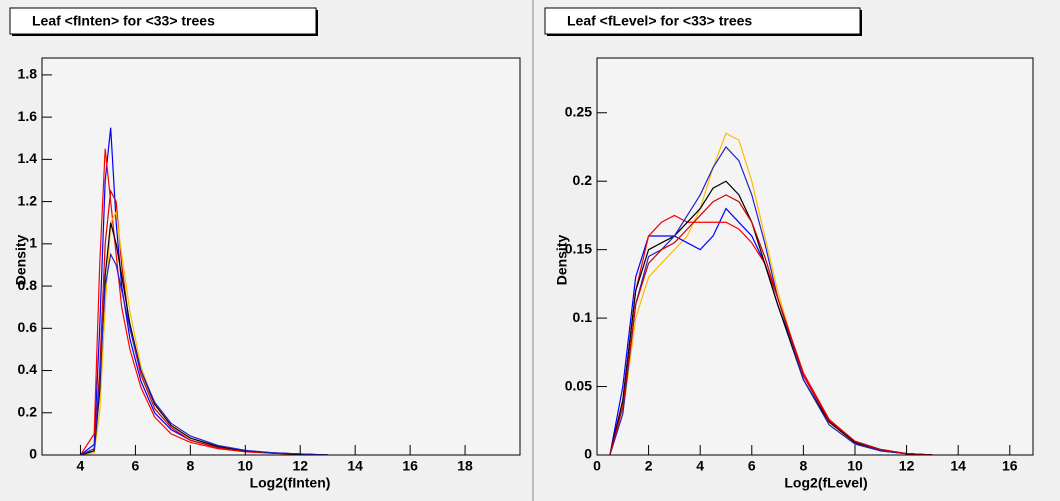  What do you see at coordinates (583, 317) in the screenshot?
I see `y-tick-label: 0.1` at bounding box center [583, 317].